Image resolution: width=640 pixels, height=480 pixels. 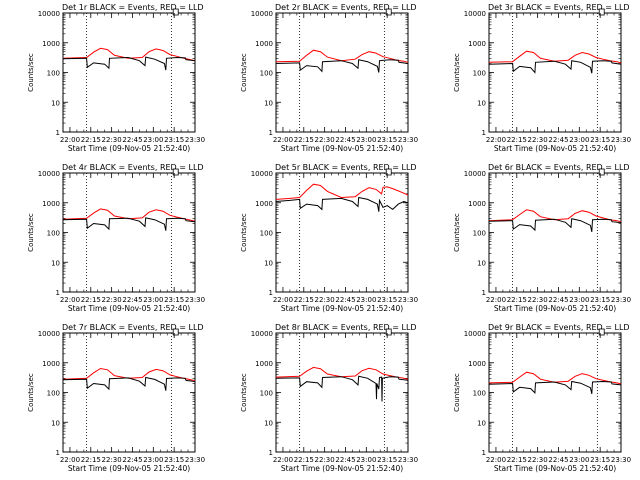 What do you see at coordinates (346, 327) in the screenshot?
I see `plot-title: Det 8r BLACK = Events, RED = LLD` at bounding box center [346, 327].